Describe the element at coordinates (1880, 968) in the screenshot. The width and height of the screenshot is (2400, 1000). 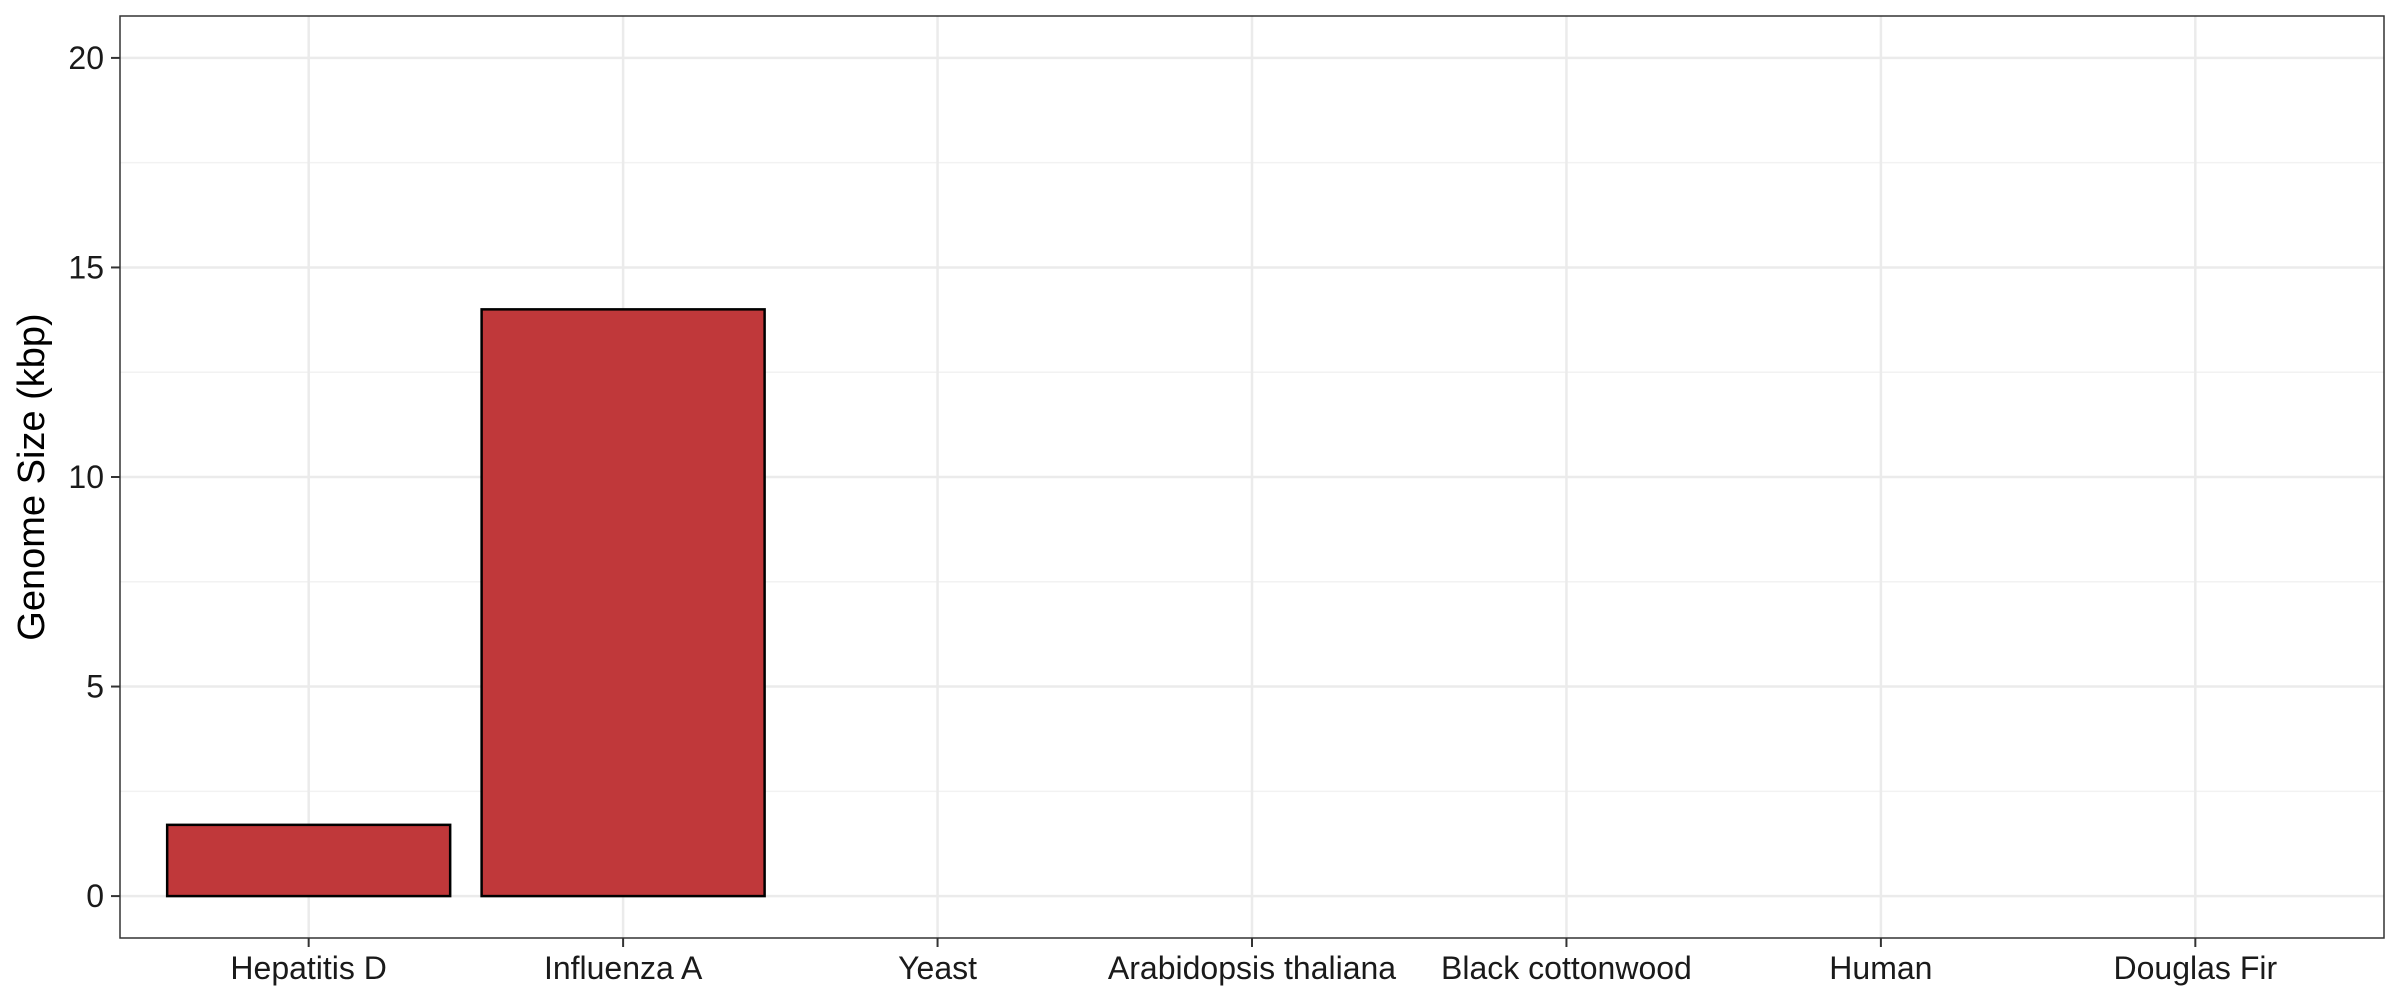
I see `x-tick-label: Human` at that location.